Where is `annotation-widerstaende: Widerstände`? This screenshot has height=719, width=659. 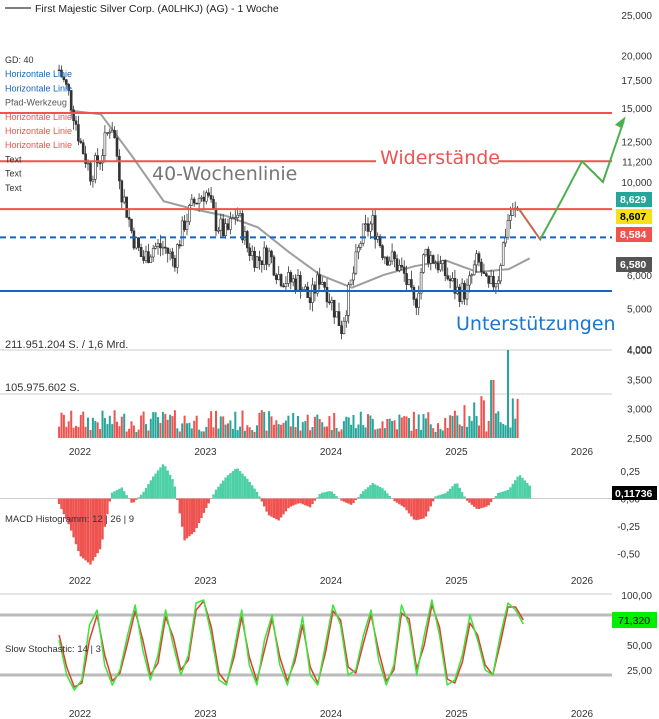
annotation-widerstaende: Widerstände is located at coordinates (440, 158).